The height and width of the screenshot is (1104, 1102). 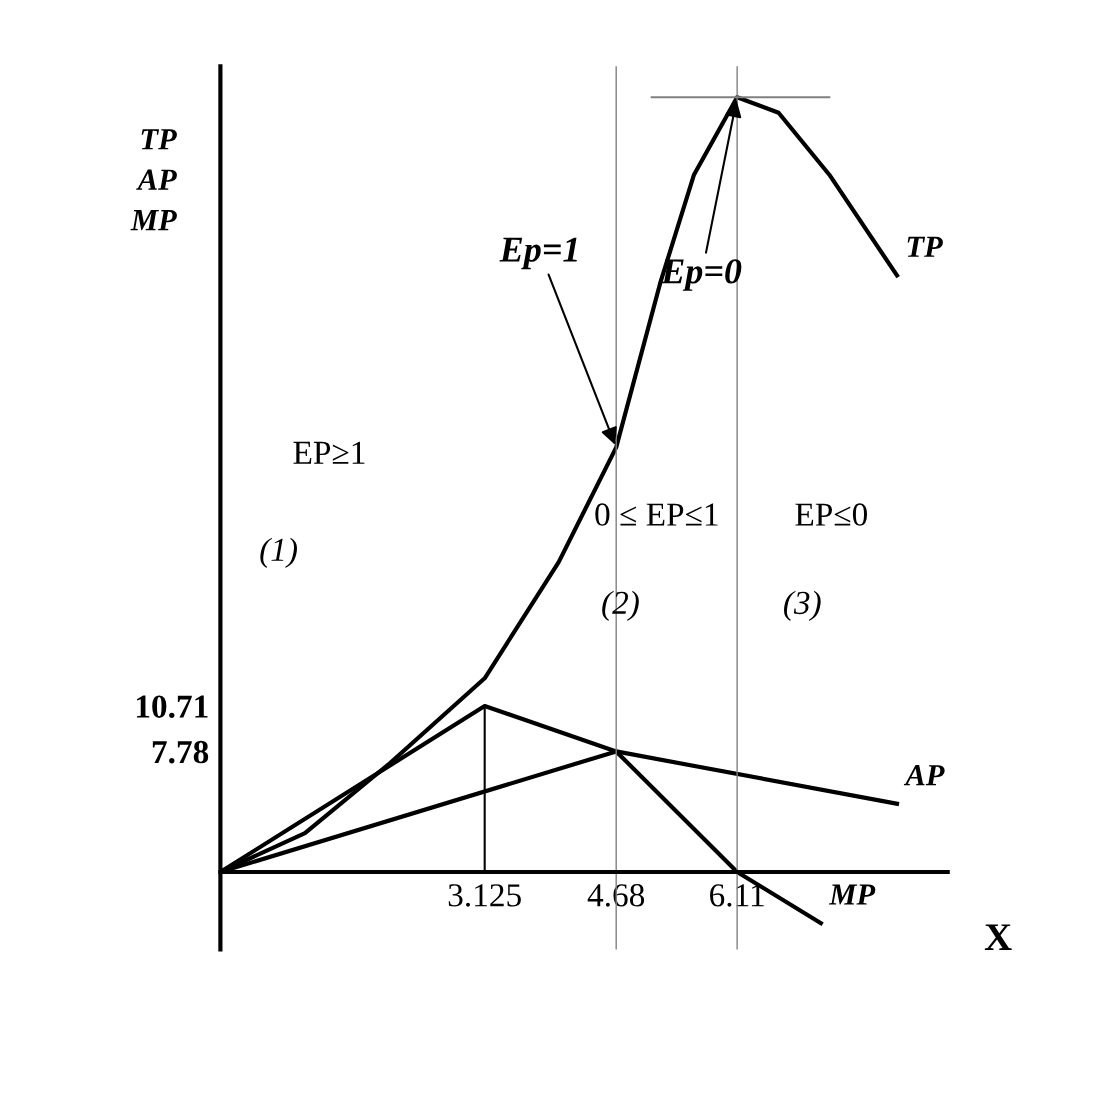 What do you see at coordinates (656, 514) in the screenshot?
I see `annotation: 0 ≤ EP≤1` at bounding box center [656, 514].